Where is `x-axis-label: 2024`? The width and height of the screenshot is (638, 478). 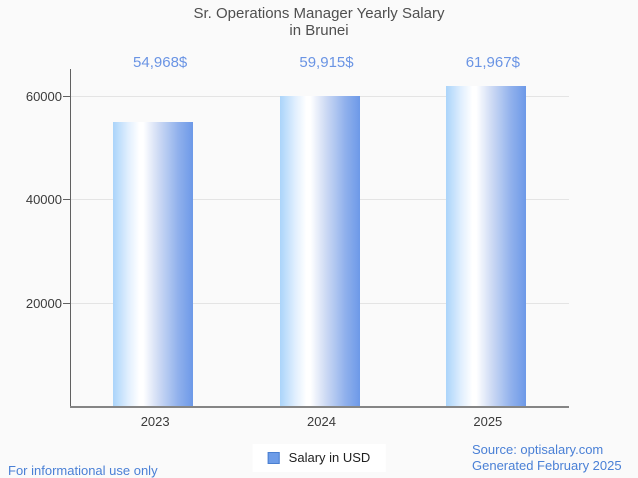 x-axis-label: 2024 is located at coordinates (321, 421).